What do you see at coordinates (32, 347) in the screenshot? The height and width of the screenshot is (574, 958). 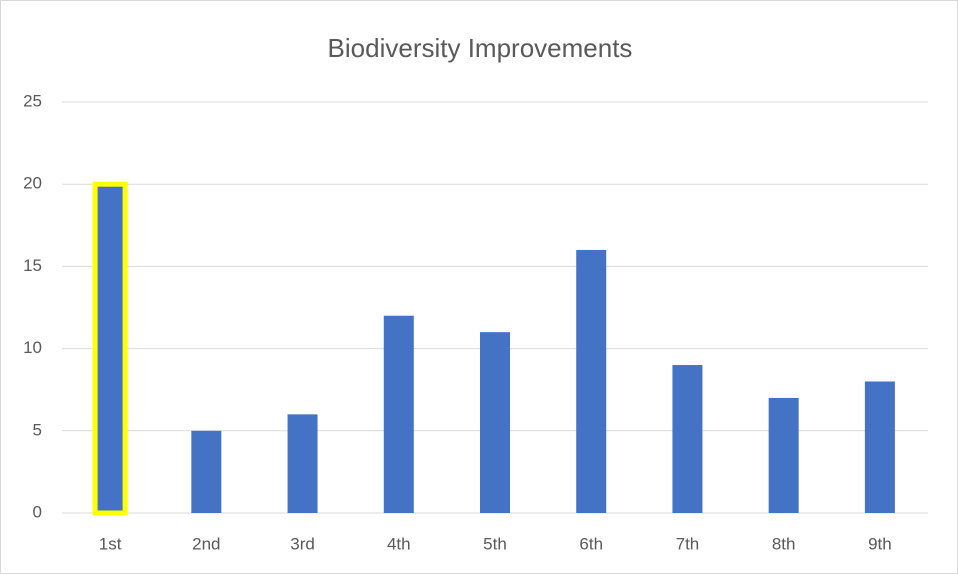 I see `y-tick-label: 10` at bounding box center [32, 347].